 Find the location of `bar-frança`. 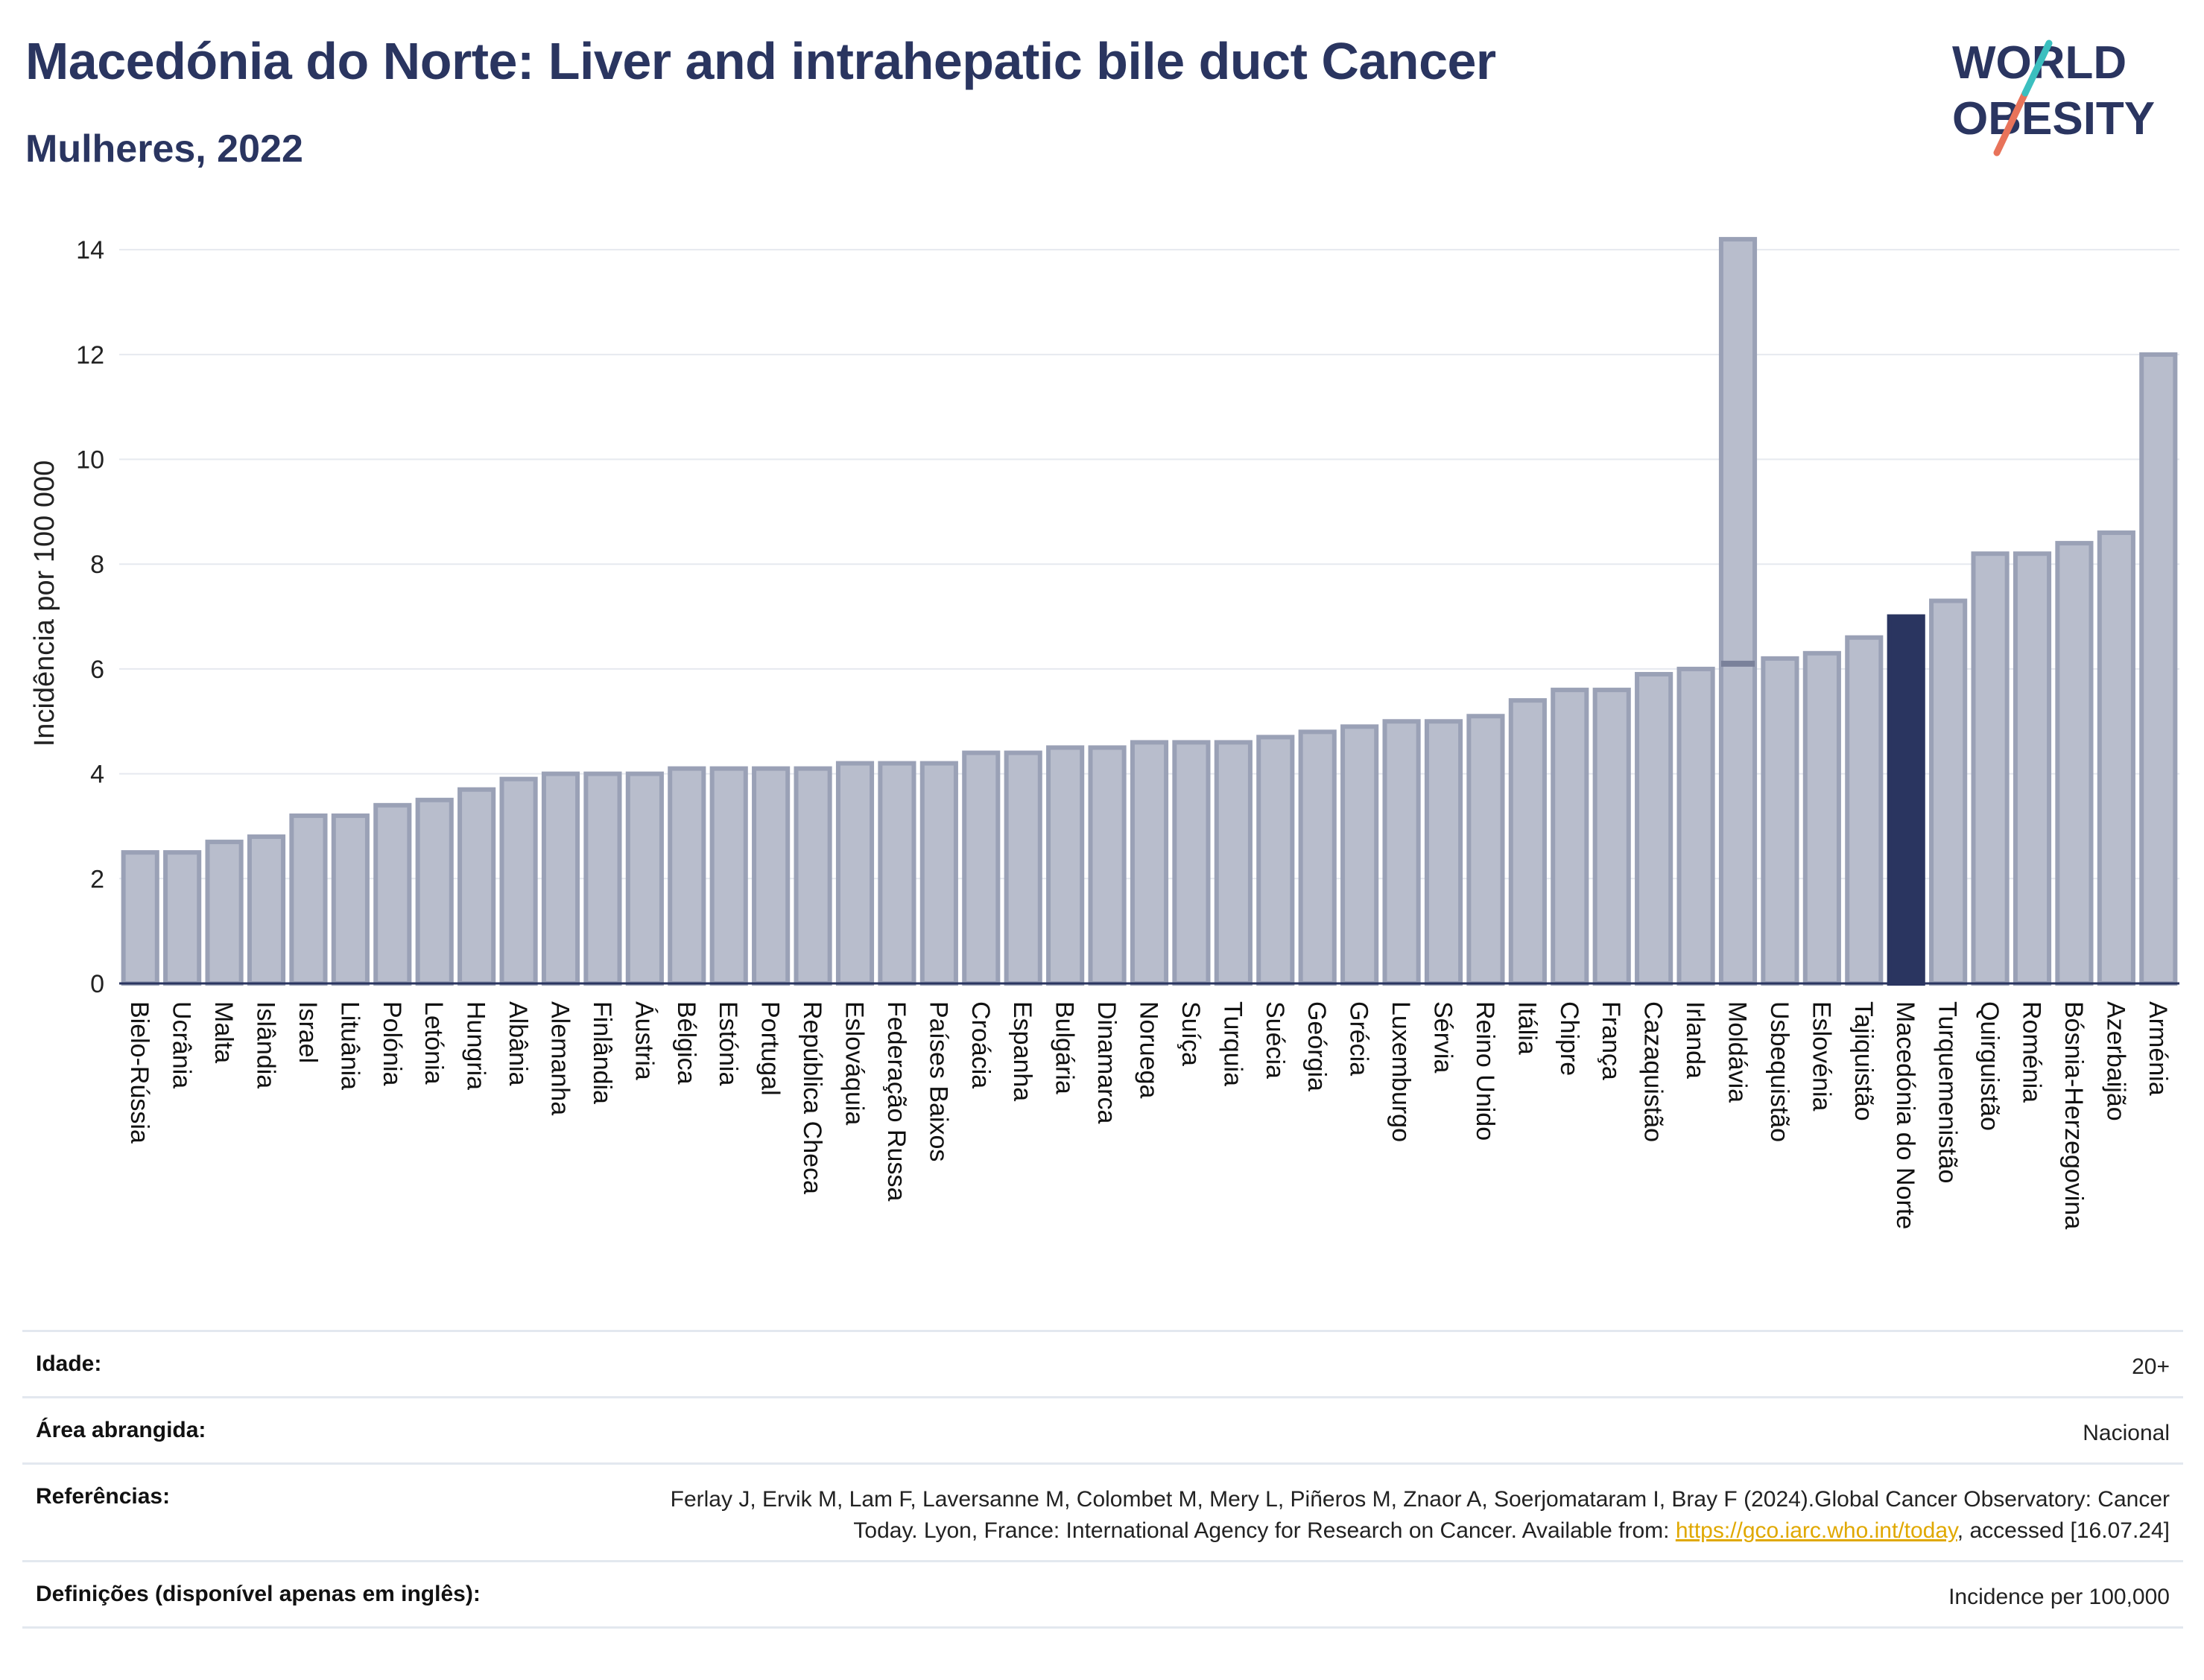

bar-frança is located at coordinates (1612, 837).